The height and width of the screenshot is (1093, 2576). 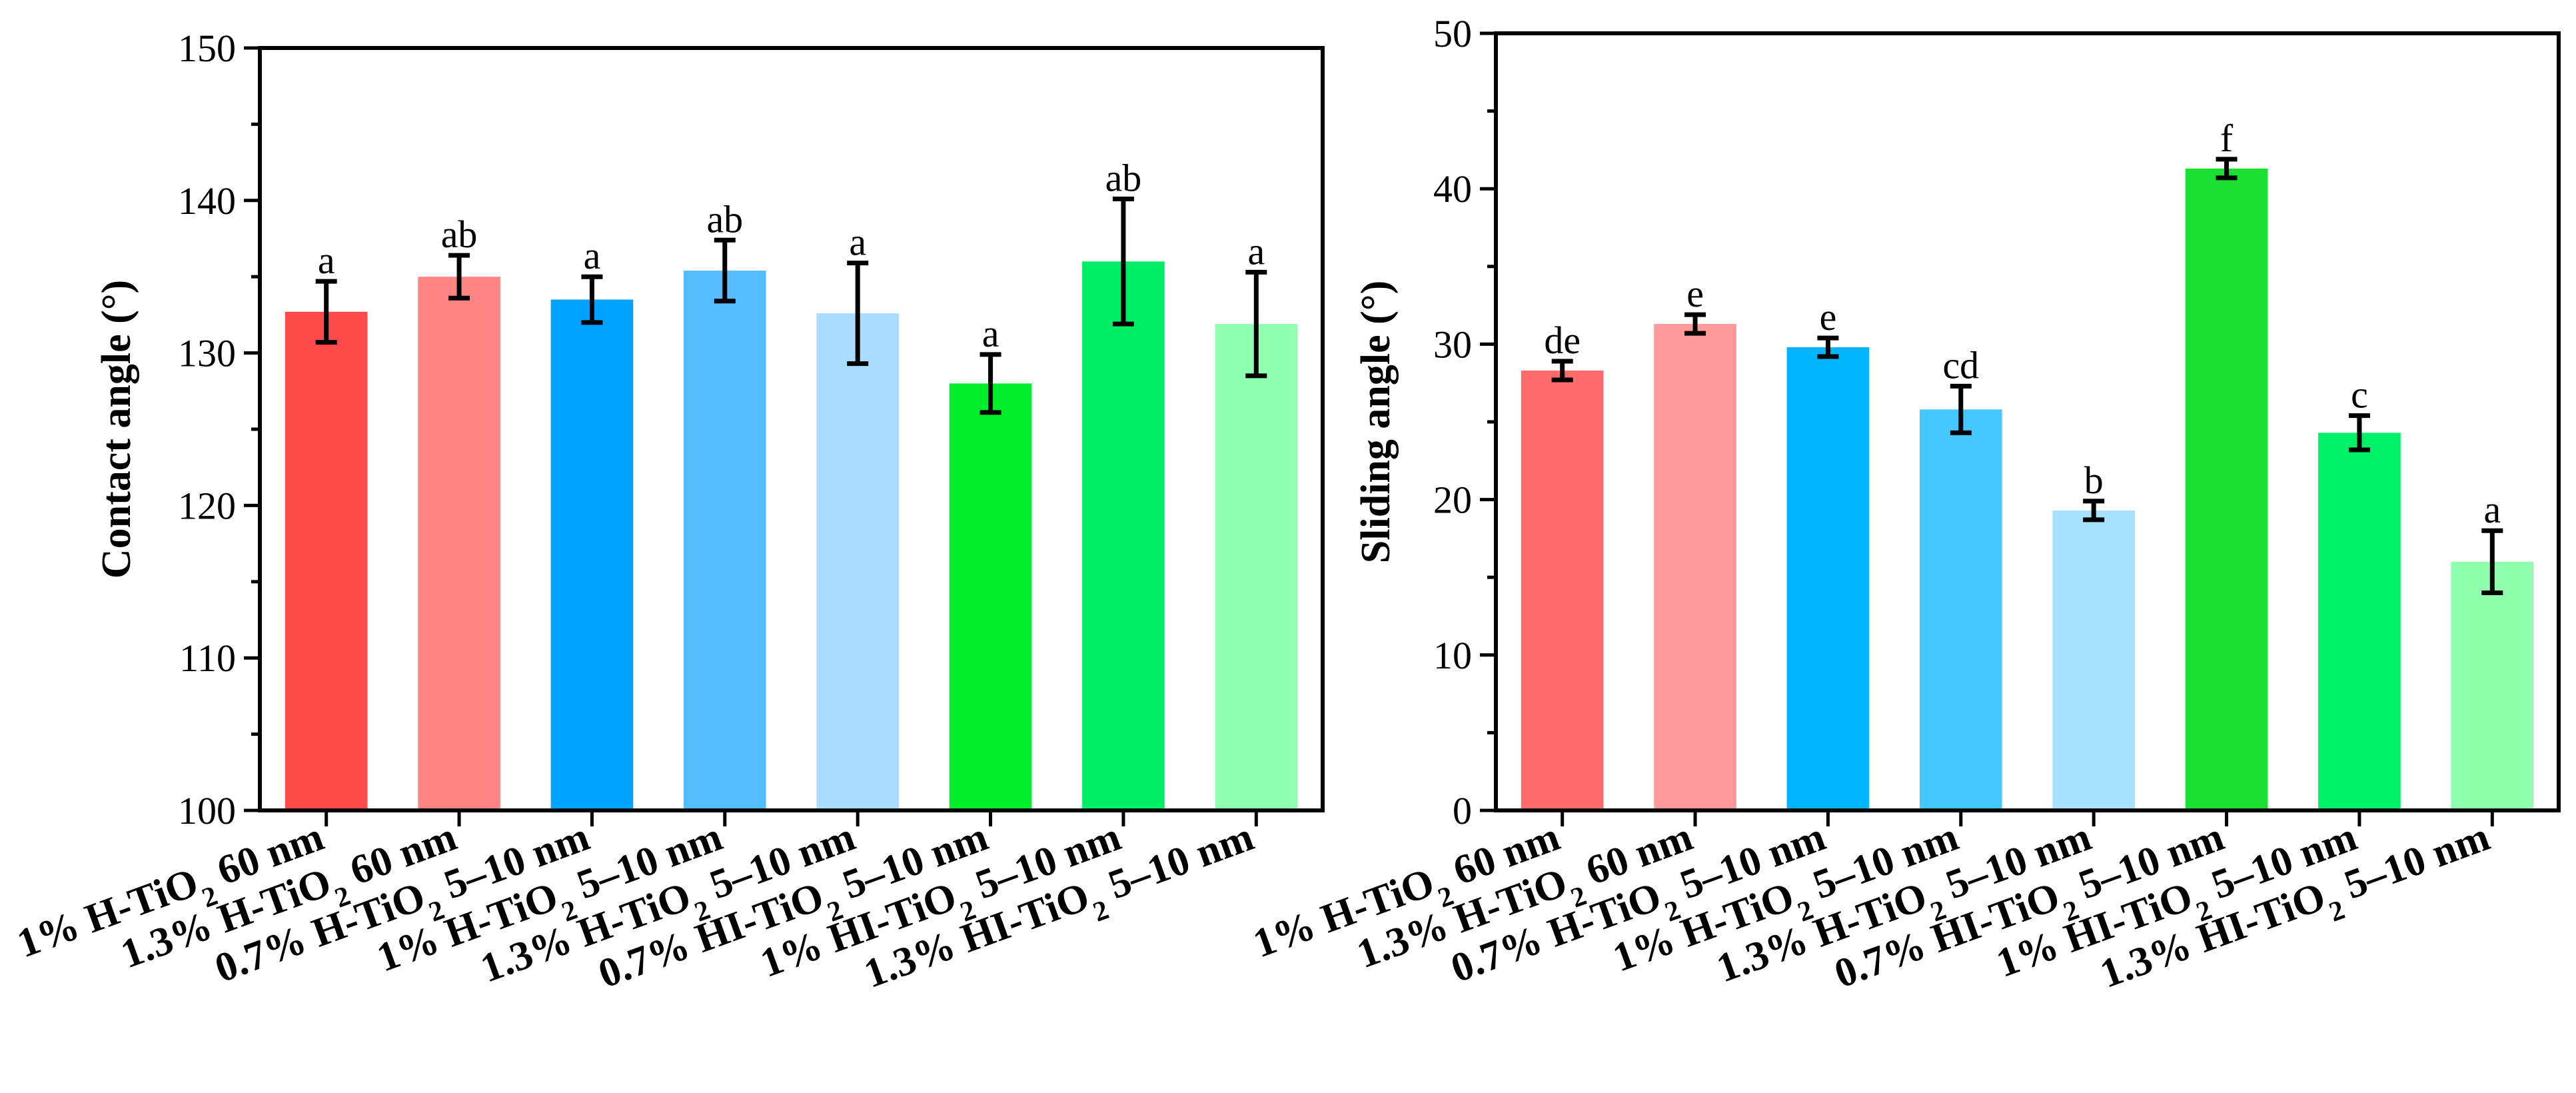 I want to click on y-tick-label: 130, so click(x=207, y=353).